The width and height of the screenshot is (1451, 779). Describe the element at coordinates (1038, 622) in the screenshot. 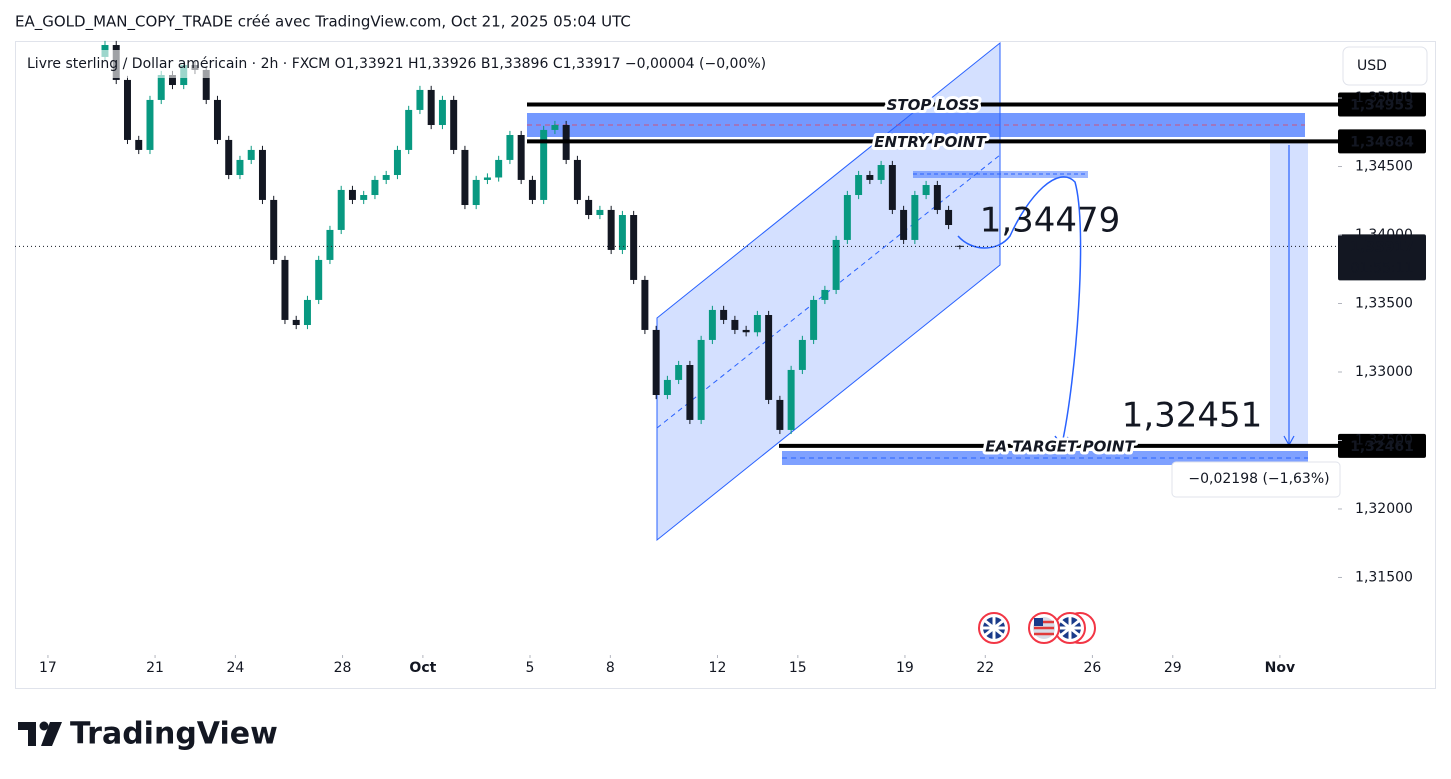

I see `event-flag-canton` at that location.